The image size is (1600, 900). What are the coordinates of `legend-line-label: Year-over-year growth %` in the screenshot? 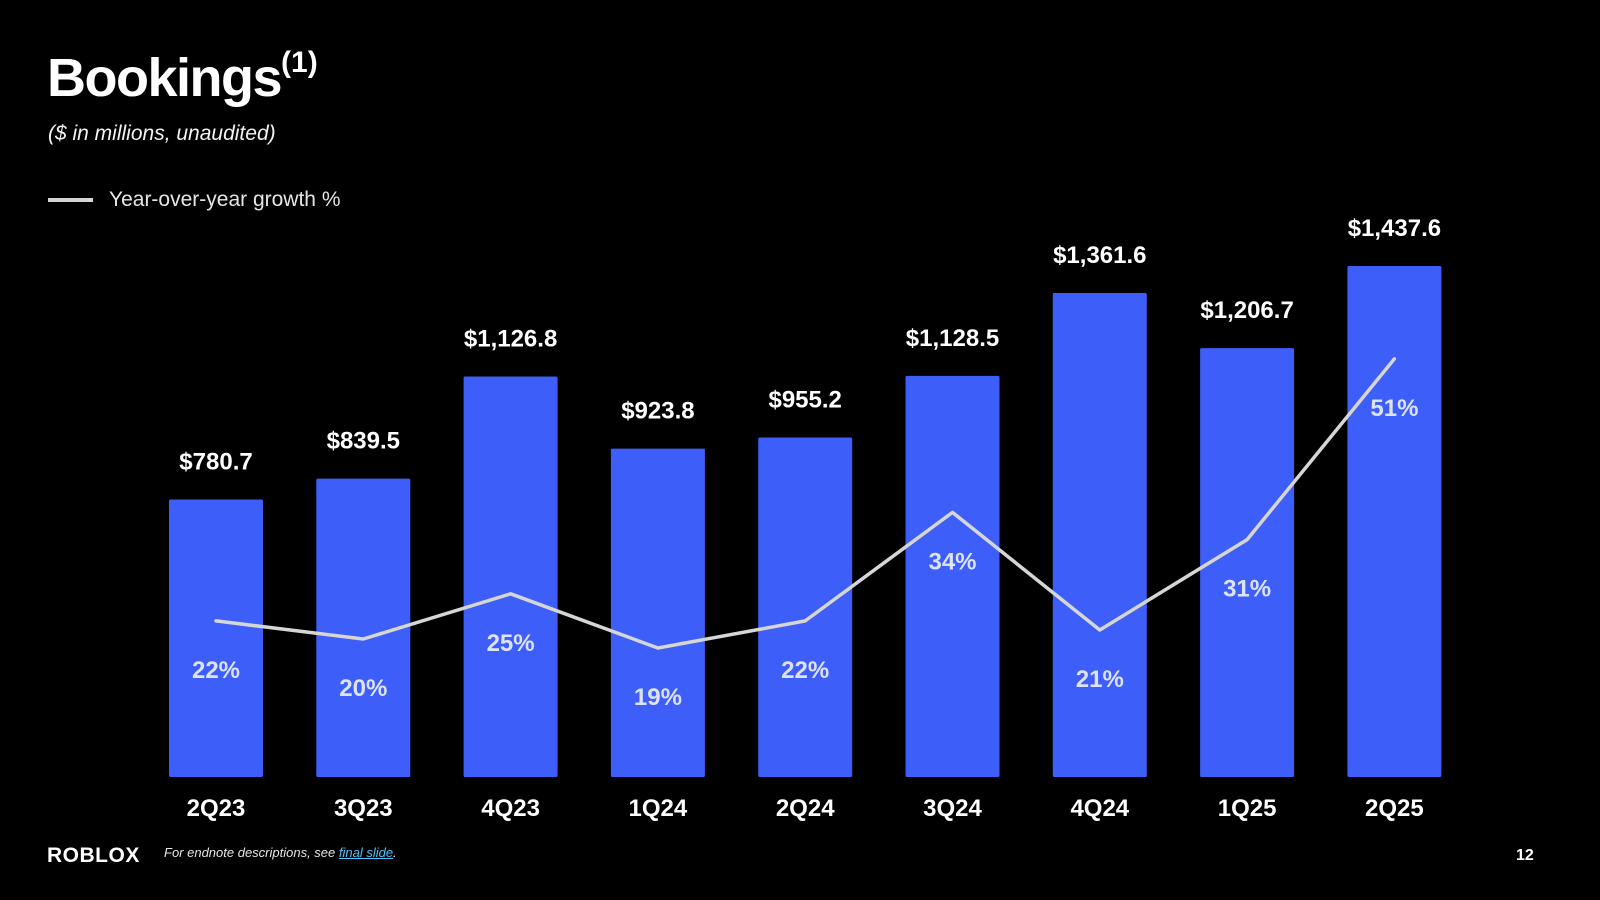 It's located at (225, 199).